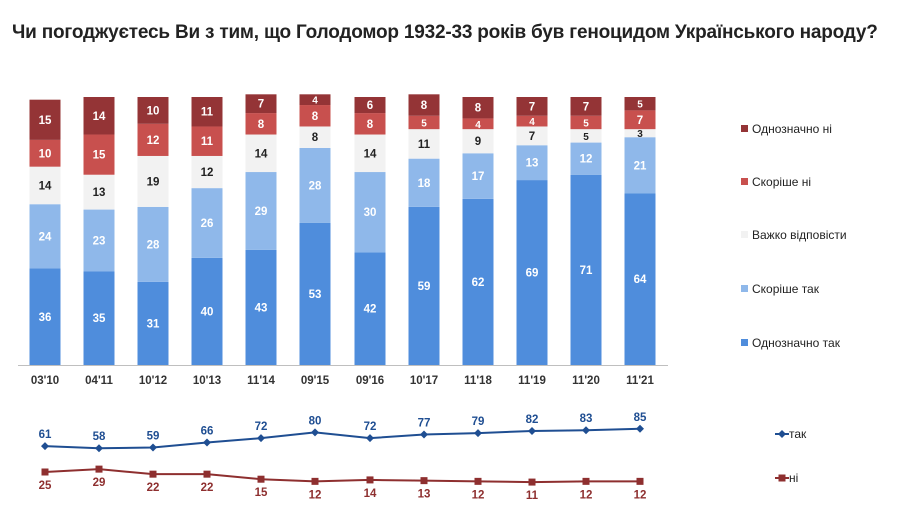  I want to click on x-tick-label: 03'10, so click(45, 381).